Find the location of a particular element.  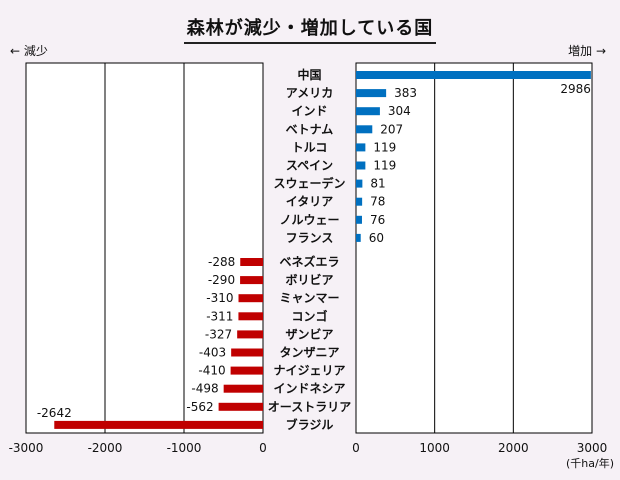

category-label: 中国 is located at coordinates (309, 74).